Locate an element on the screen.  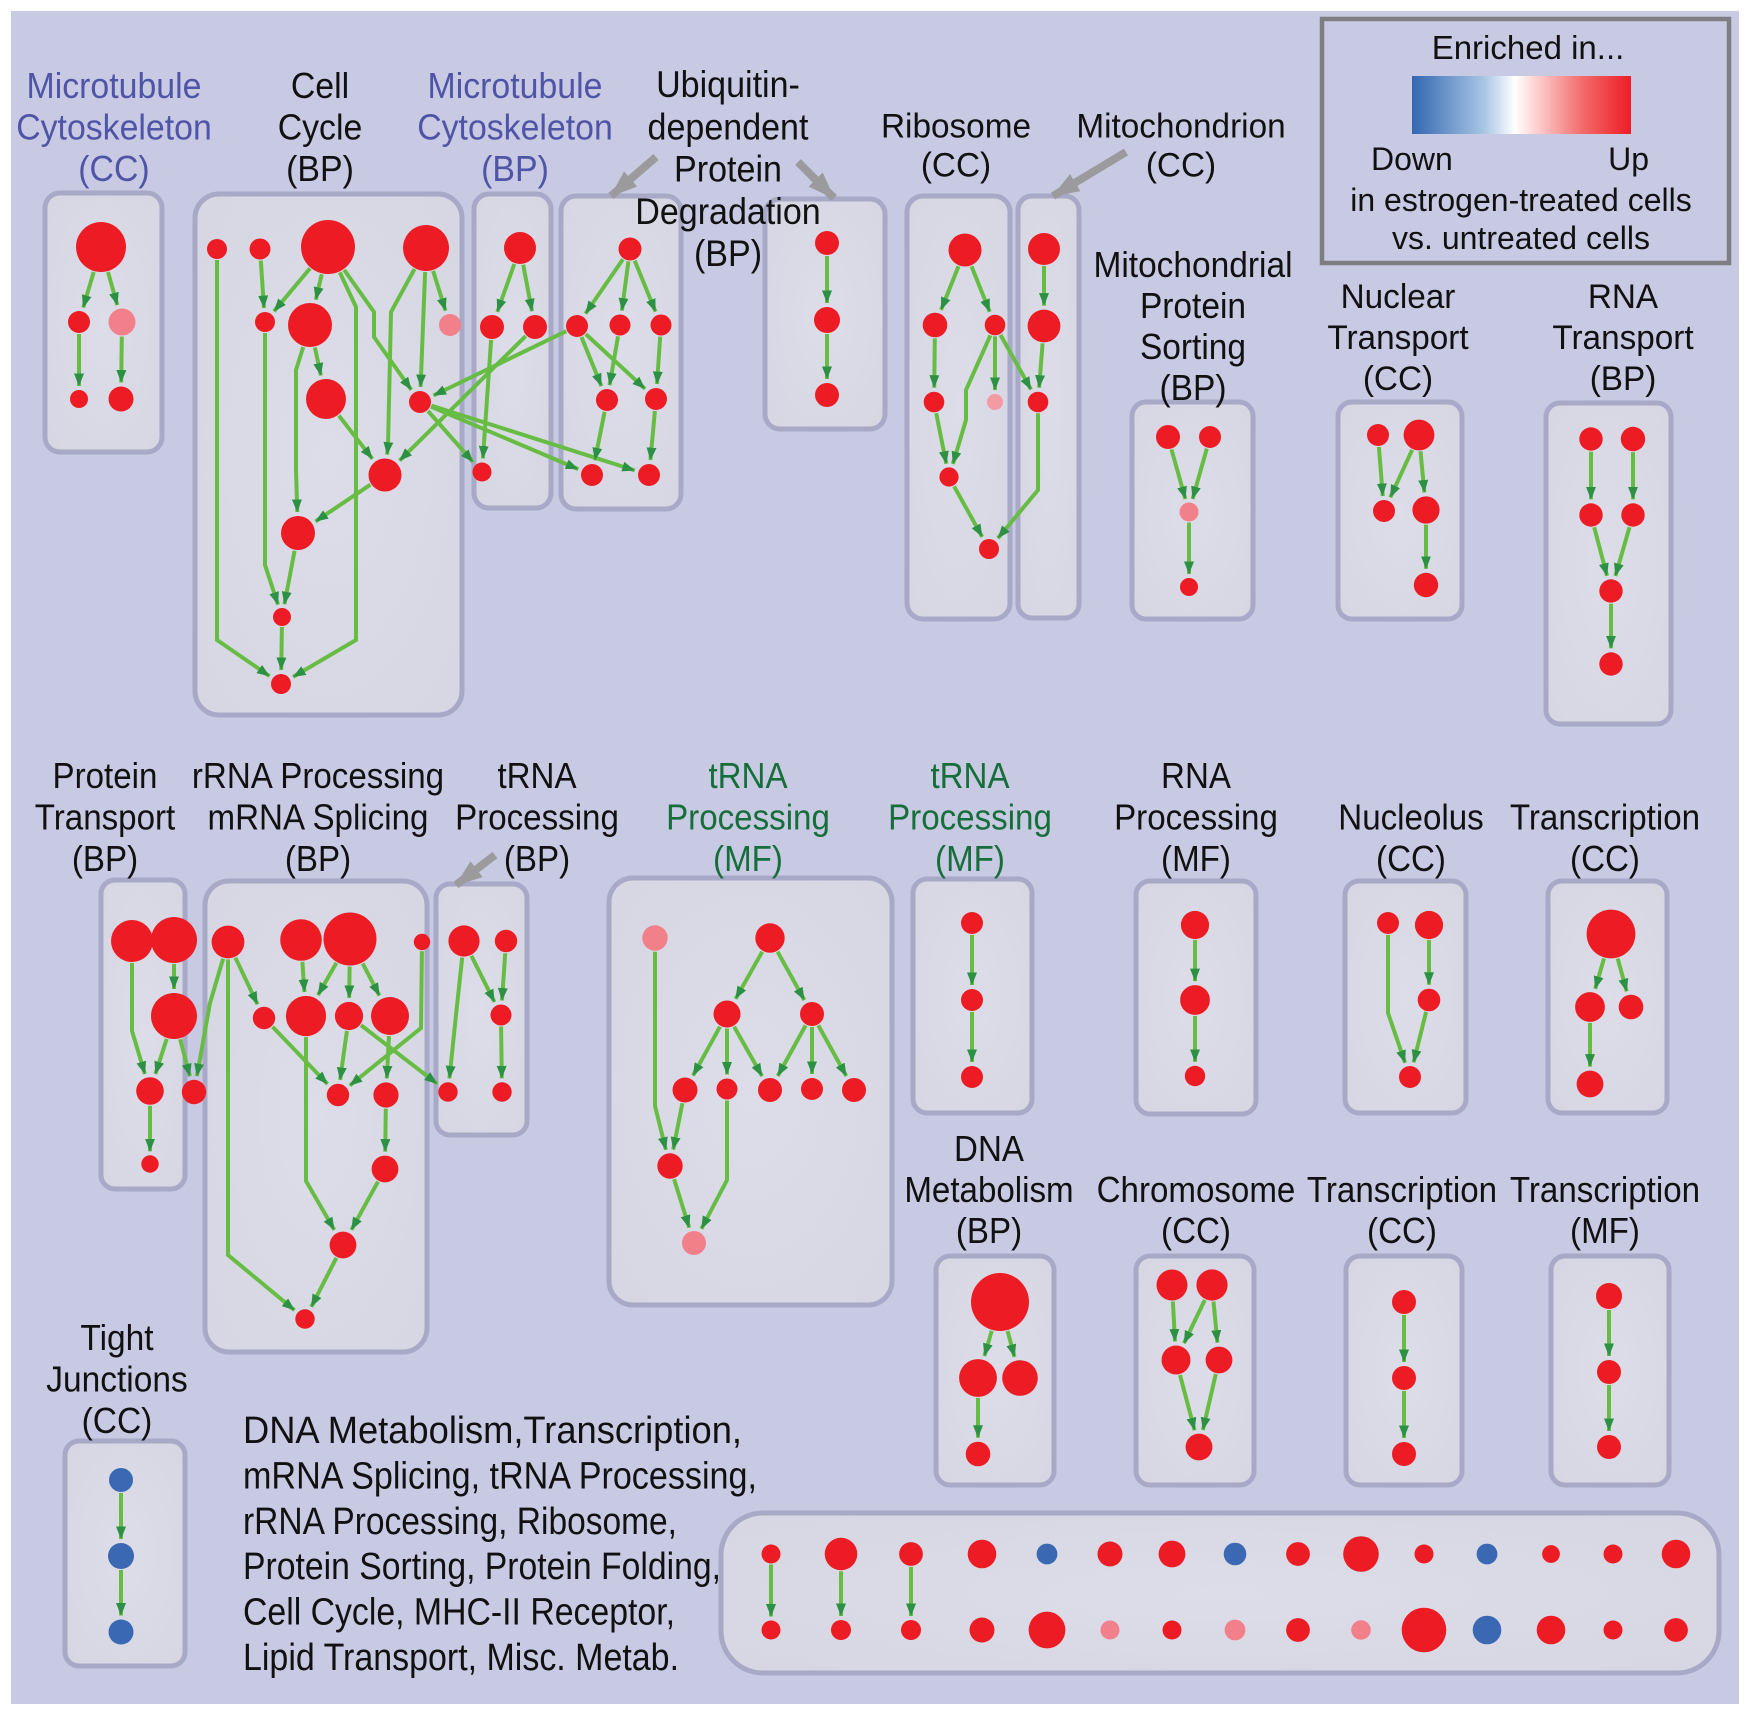
svg-text: vs. untreated cells is located at coordinates (1521, 238).